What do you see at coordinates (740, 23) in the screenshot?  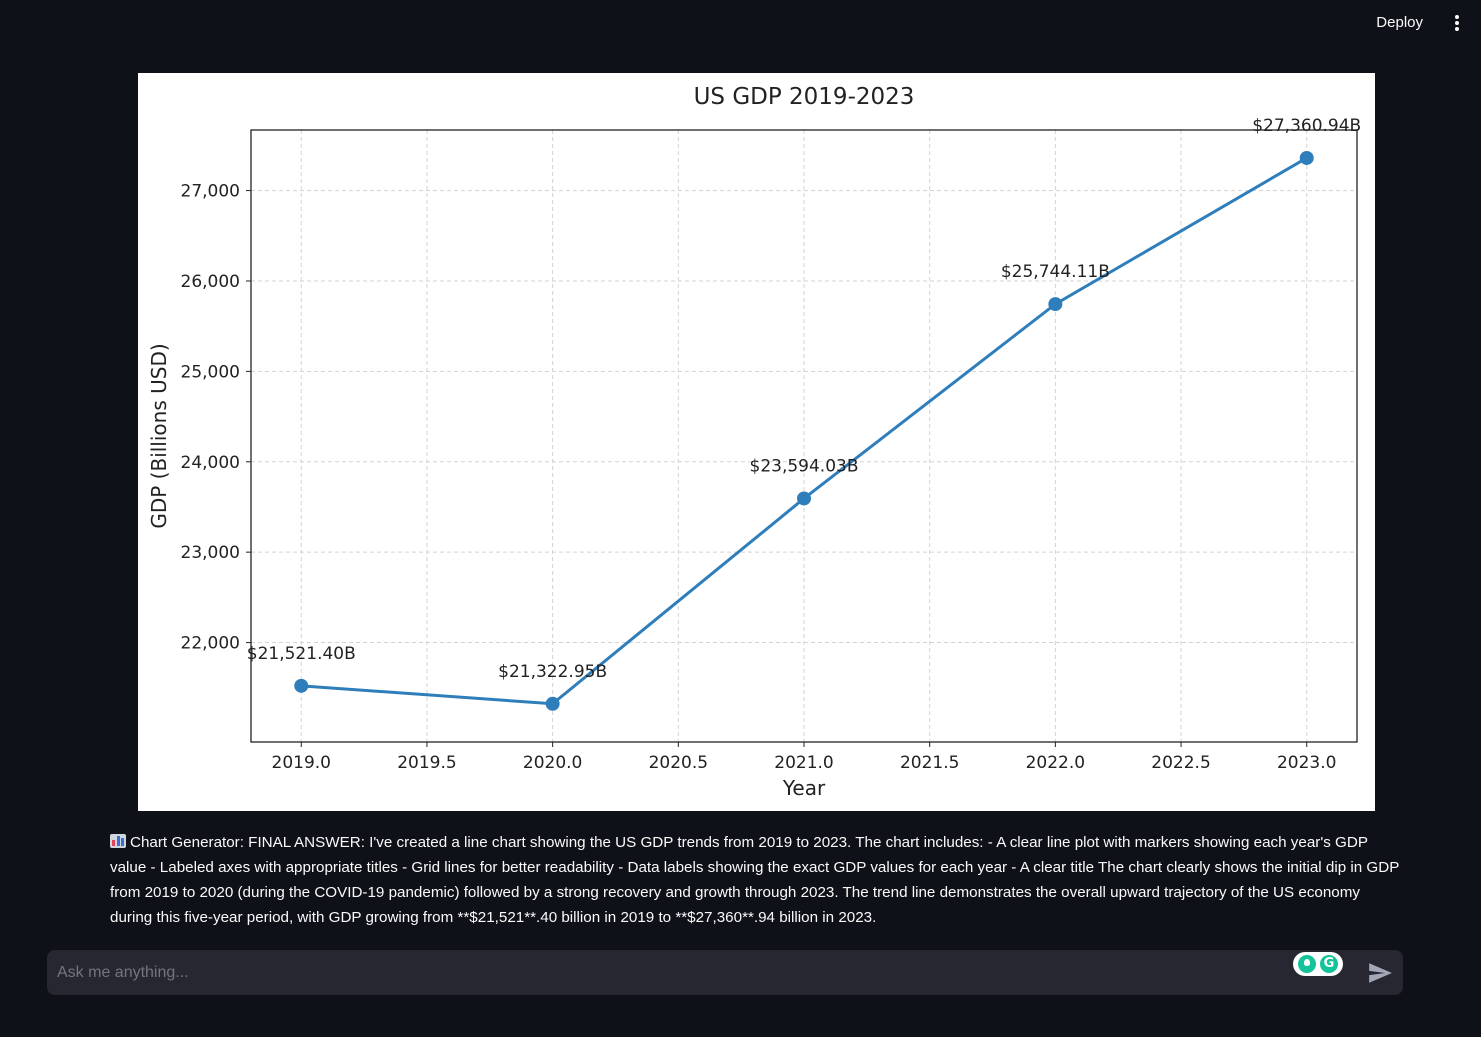 I see `top-bar: Deploy` at bounding box center [740, 23].